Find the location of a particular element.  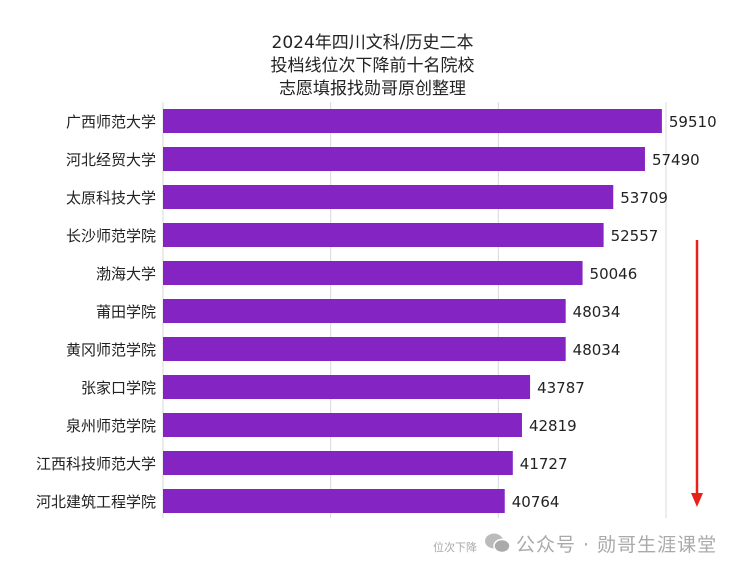

arrow-label: 位次下降 is located at coordinates (455, 547).